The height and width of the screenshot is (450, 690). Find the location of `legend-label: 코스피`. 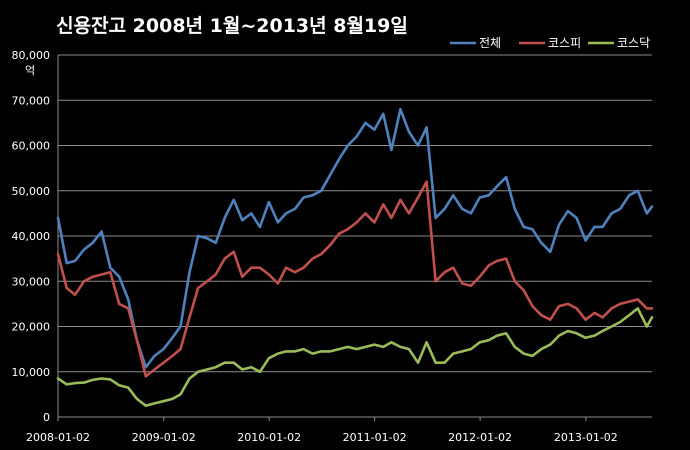

legend-label: 코스피 is located at coordinates (564, 43).